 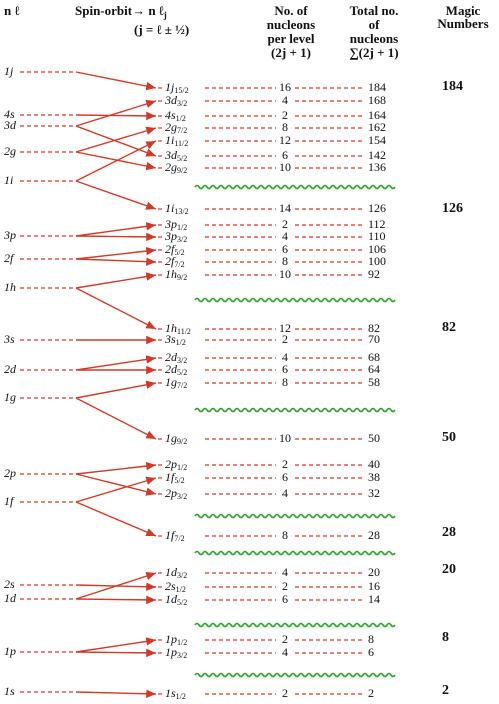 I want to click on j-sub: 5/2, so click(x=182, y=158).